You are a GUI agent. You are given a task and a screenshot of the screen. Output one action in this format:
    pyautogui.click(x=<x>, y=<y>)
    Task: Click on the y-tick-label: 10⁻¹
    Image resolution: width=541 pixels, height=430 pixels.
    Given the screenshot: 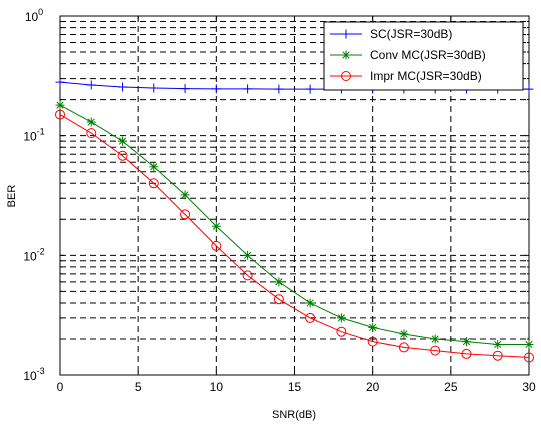 What is the action you would take?
    pyautogui.click(x=33, y=135)
    